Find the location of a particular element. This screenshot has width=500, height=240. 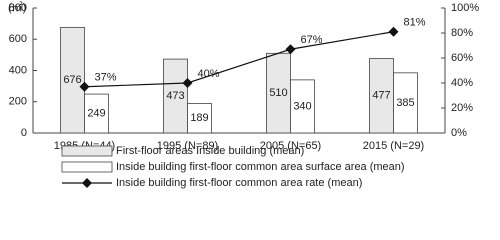

y-tick-label: 600 is located at coordinates (18, 39).